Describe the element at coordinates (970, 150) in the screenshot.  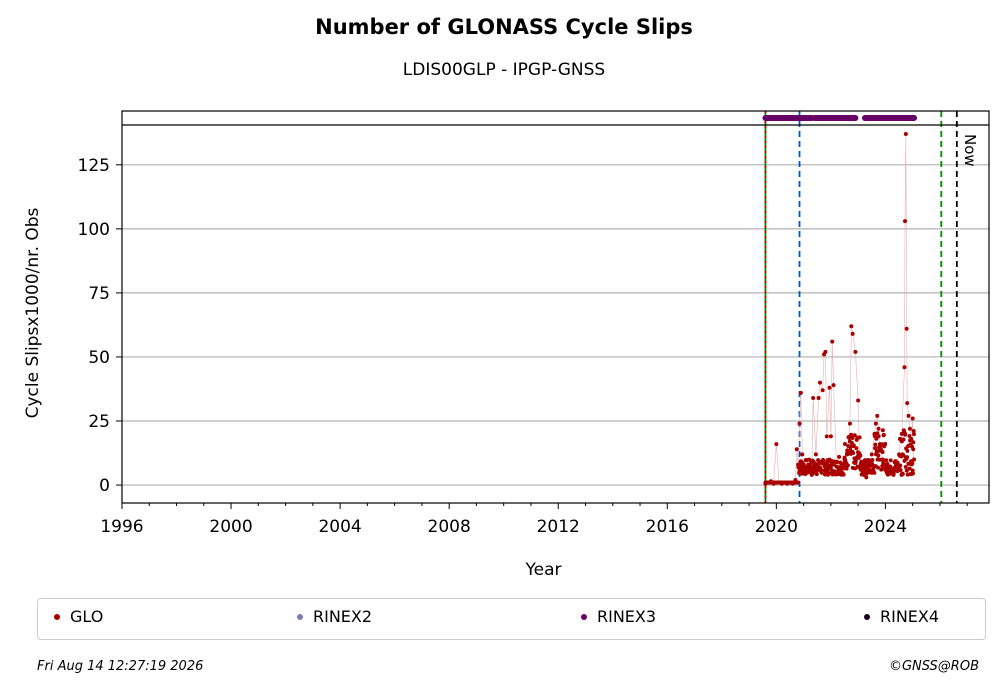
I see `now-annotation: Now` at that location.